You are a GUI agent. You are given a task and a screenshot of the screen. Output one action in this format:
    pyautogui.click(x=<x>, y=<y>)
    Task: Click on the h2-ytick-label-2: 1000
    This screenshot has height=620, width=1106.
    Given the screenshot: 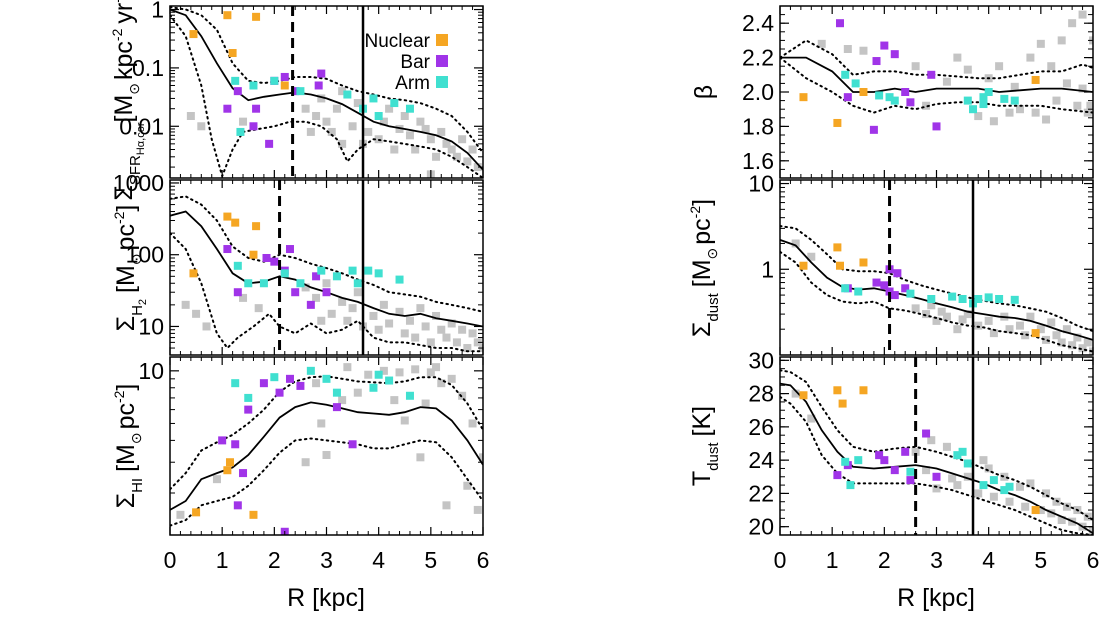 What is the action you would take?
    pyautogui.click(x=138, y=183)
    